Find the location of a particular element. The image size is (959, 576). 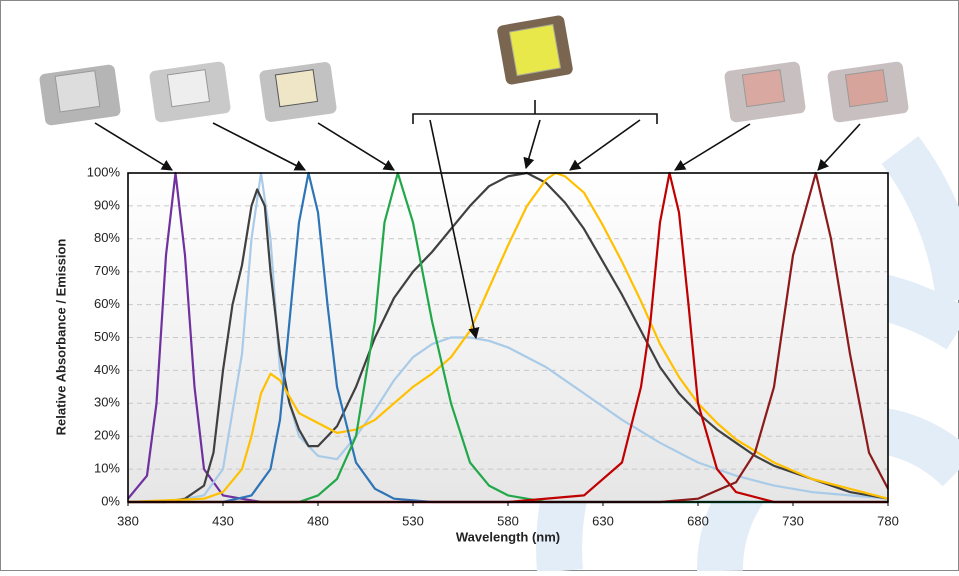

y-tick-label: 50% is located at coordinates (107, 336).